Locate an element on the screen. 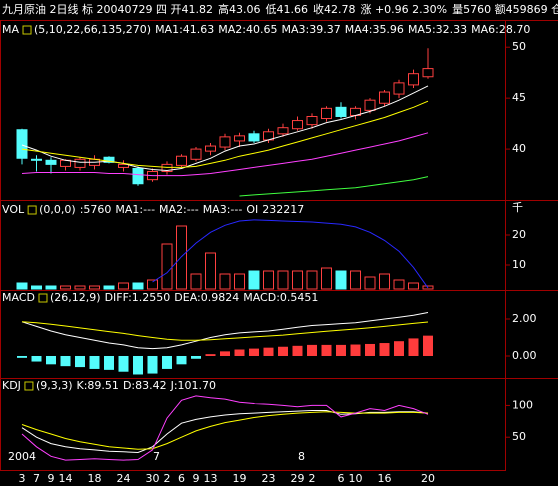  legend-entry: VOL is located at coordinates (13, 209).